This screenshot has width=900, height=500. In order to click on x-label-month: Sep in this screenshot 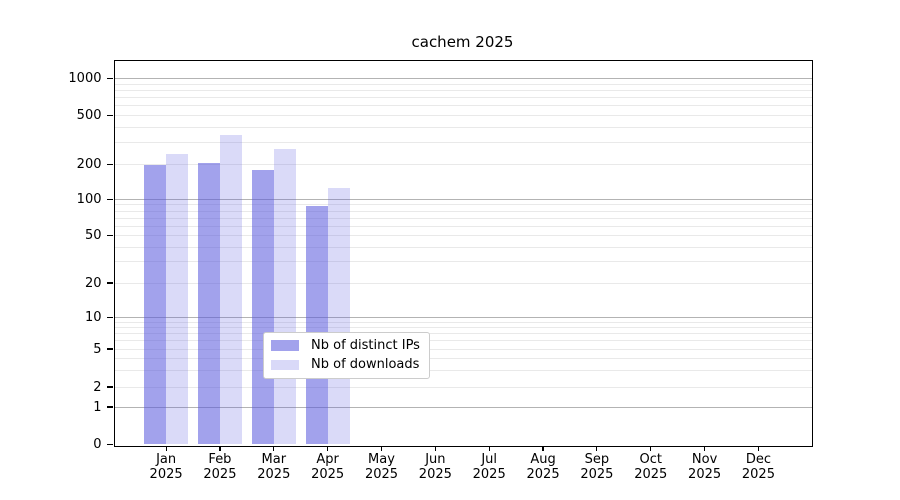, I will do `click(597, 459)`.